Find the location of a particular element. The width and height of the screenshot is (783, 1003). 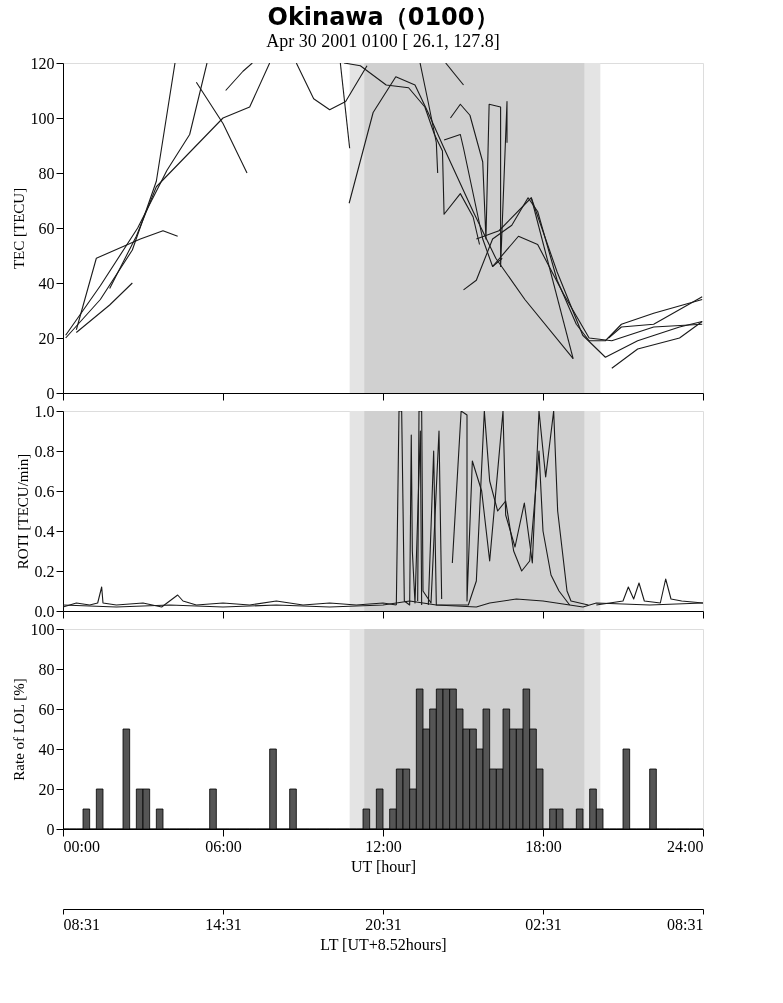

x-tick-label: 06:00 is located at coordinates (223, 846).